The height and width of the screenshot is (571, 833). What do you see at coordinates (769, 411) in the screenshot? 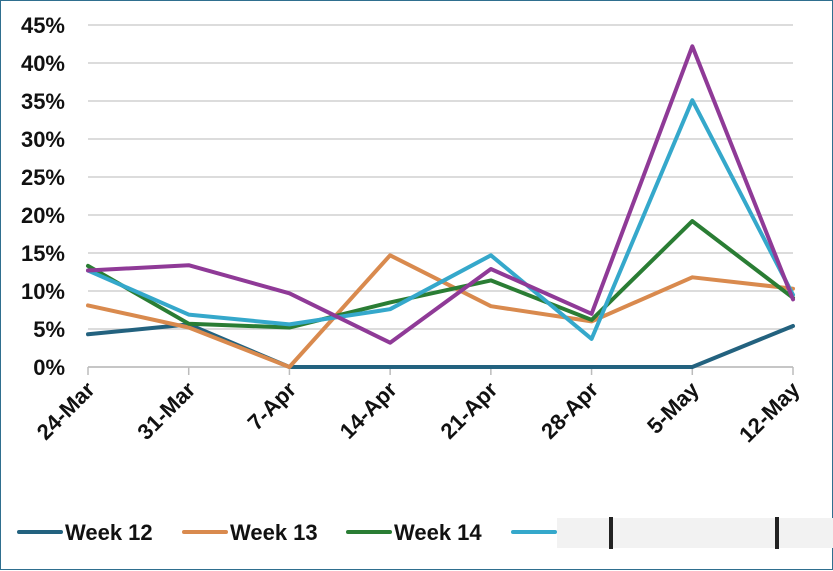
I see `x-tick-label: 12-May` at bounding box center [769, 411].